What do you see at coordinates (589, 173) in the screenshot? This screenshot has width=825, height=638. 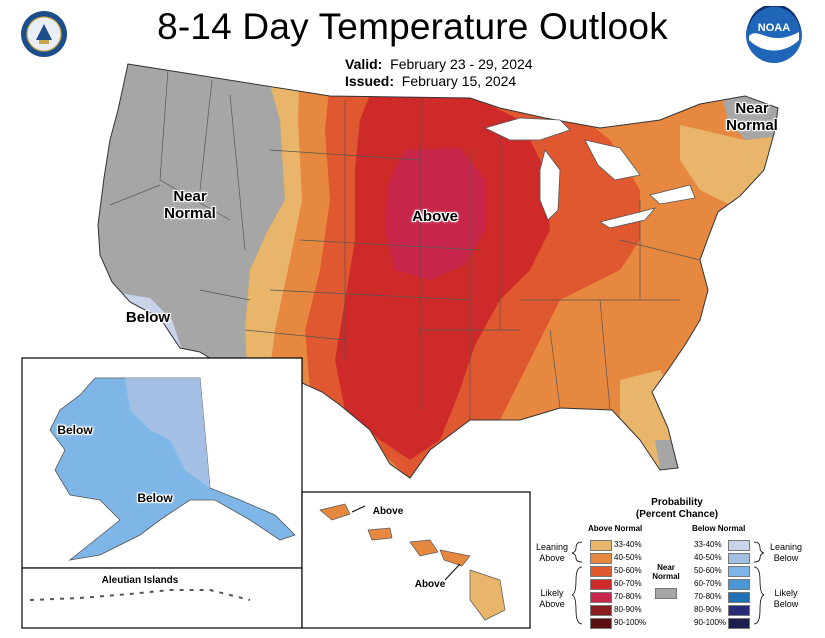 I see `great-lakes` at bounding box center [589, 173].